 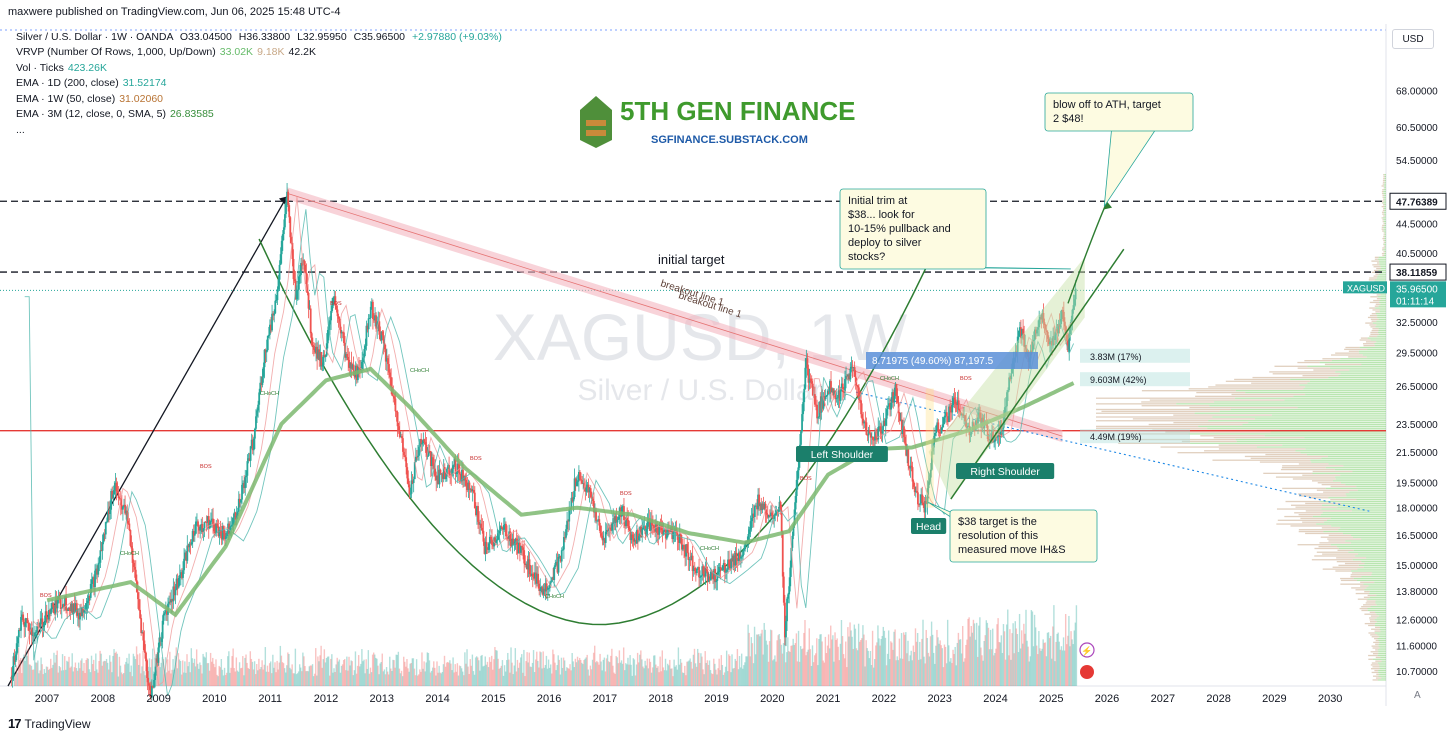 I want to click on indicator-row: Vol · Ticks 423.26K, so click(x=61, y=68).